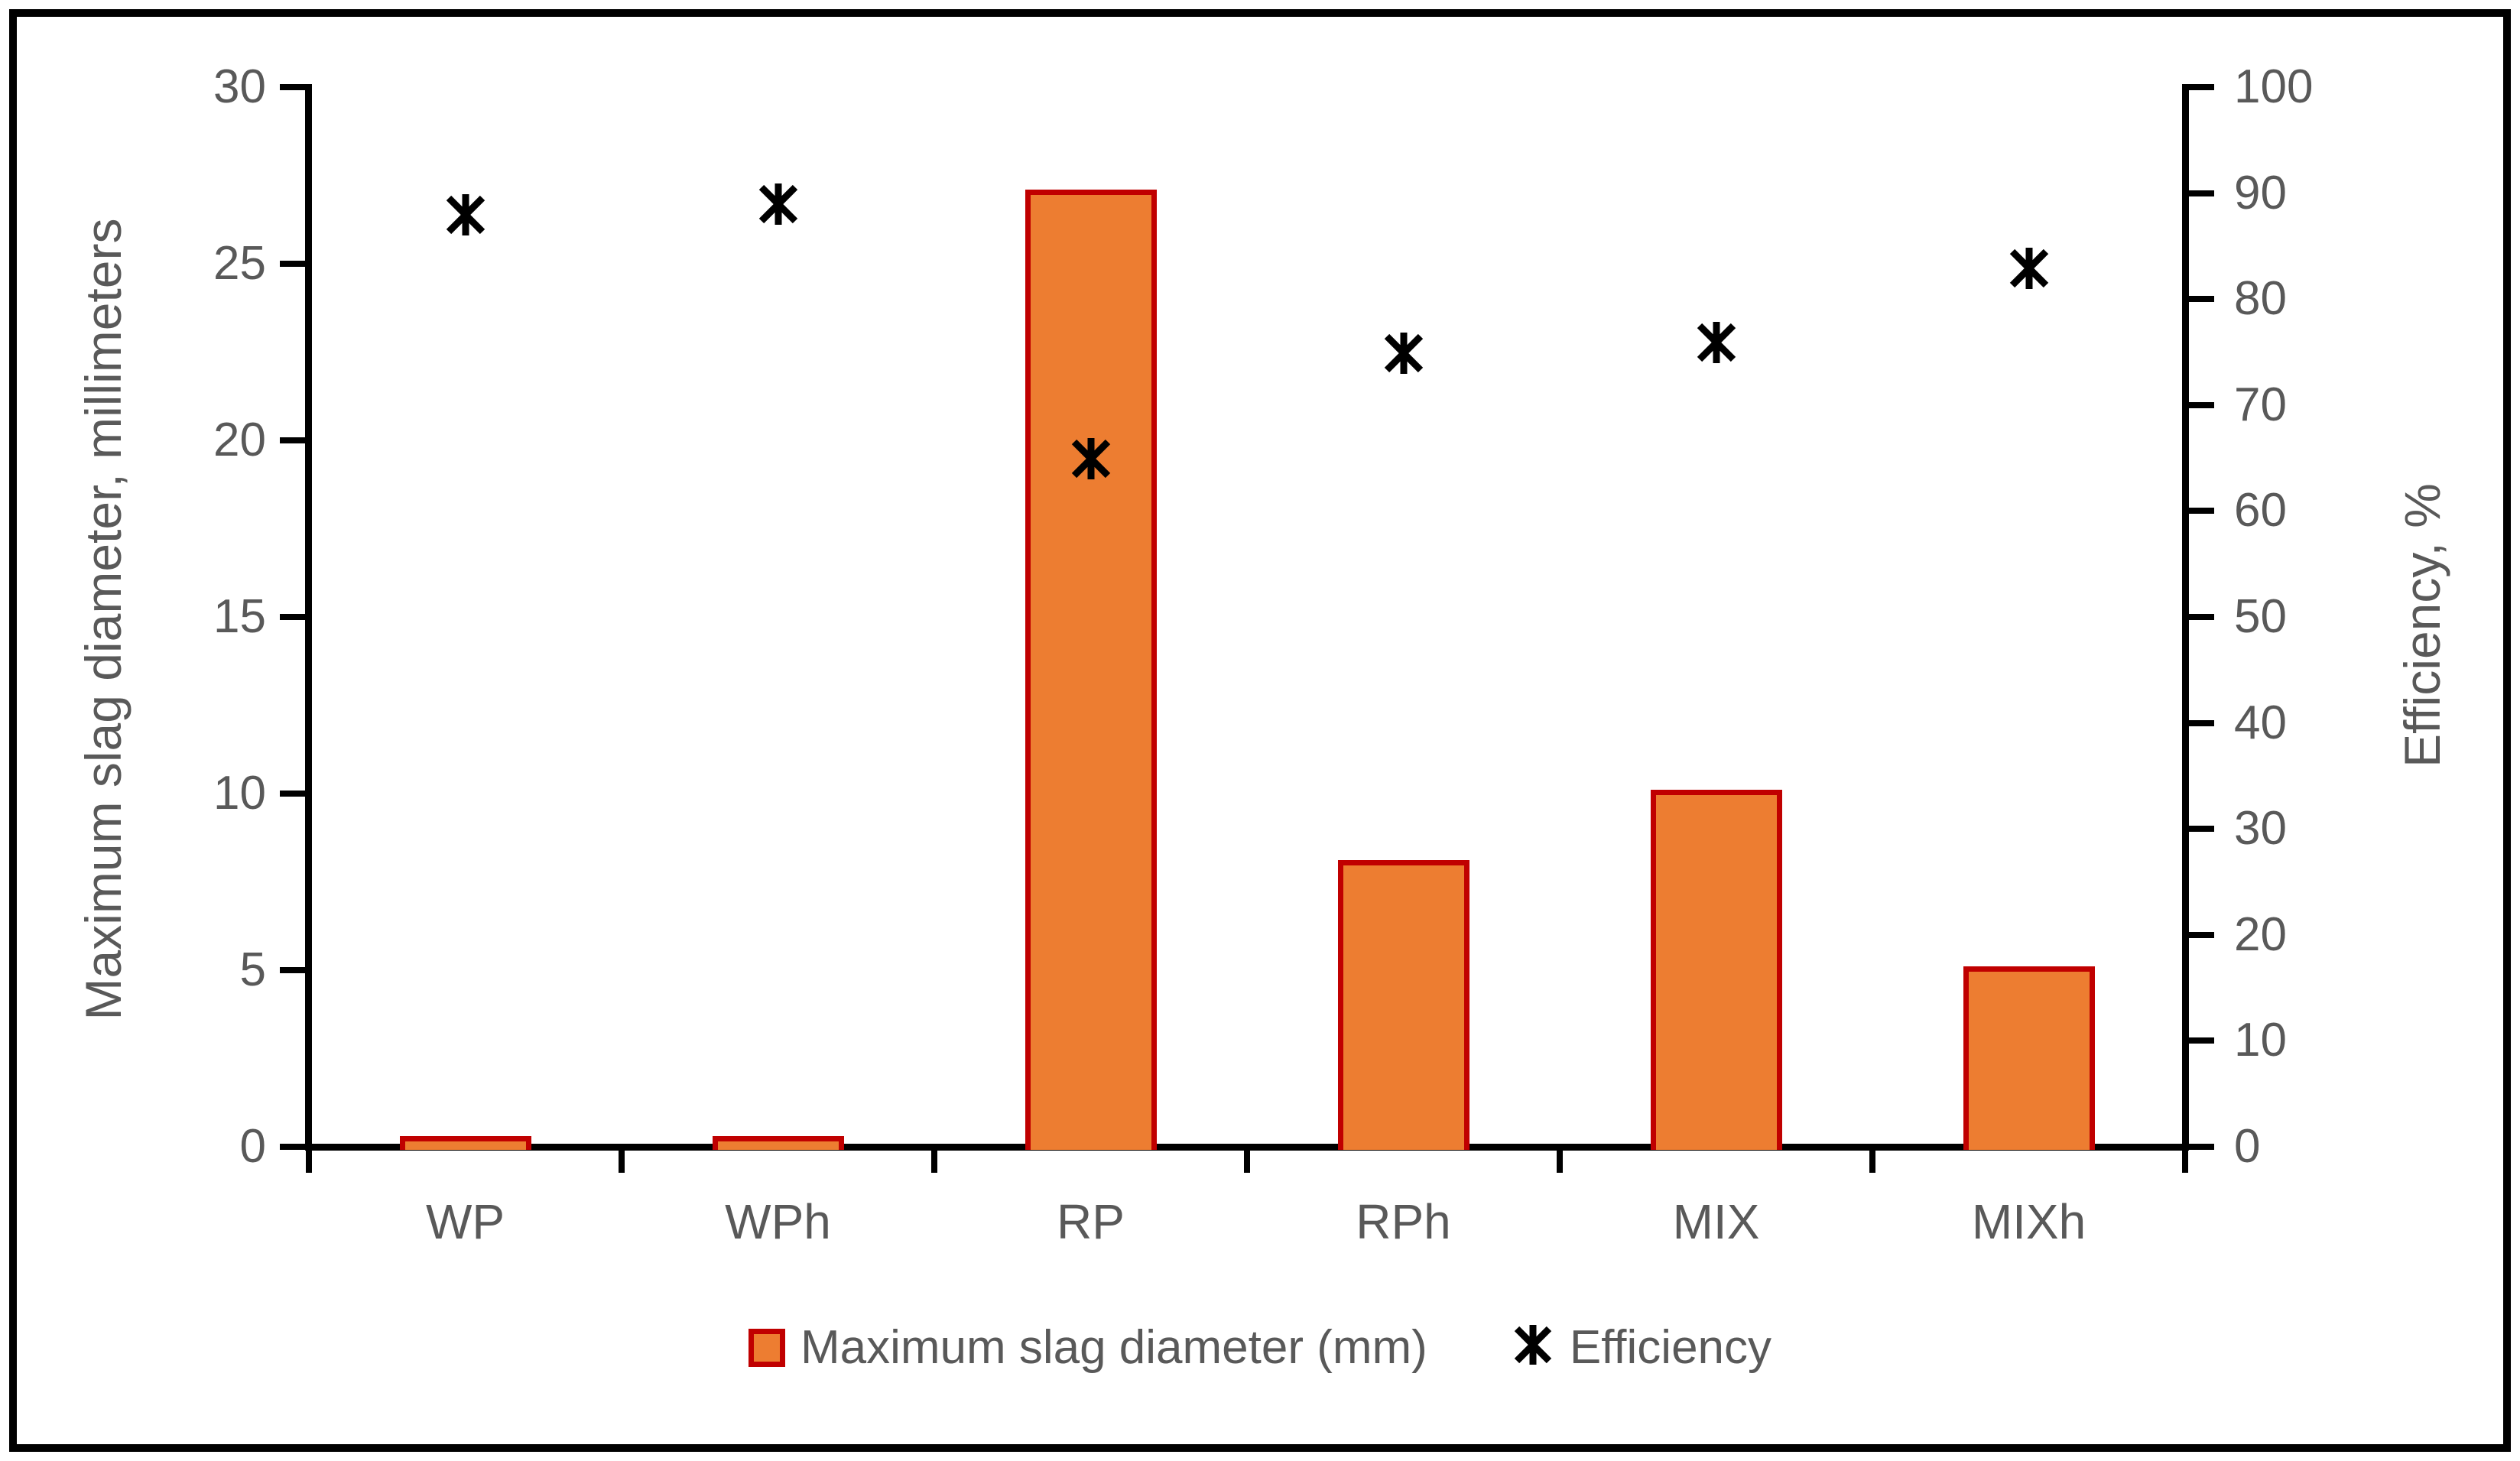 The height and width of the screenshot is (1461, 2520). Describe the element at coordinates (1716, 970) in the screenshot. I see `bar-mix` at that location.